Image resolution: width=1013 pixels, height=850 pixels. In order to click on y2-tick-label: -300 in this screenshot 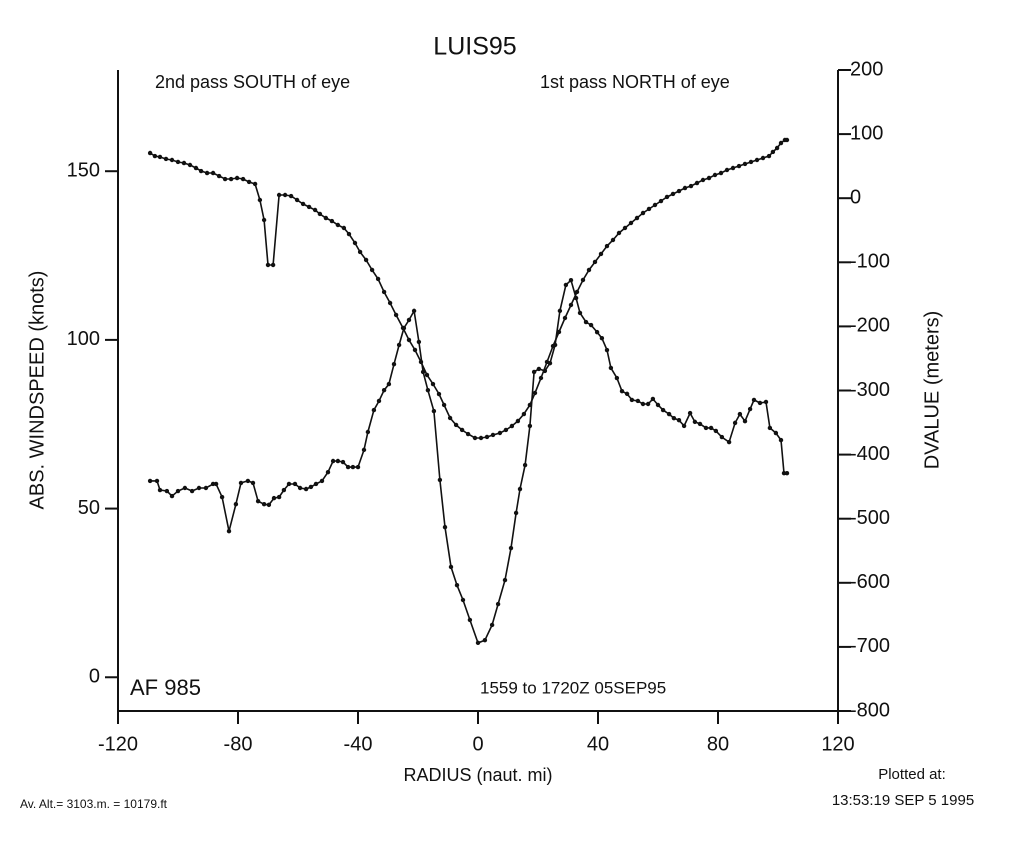, I will do `click(870, 390)`.